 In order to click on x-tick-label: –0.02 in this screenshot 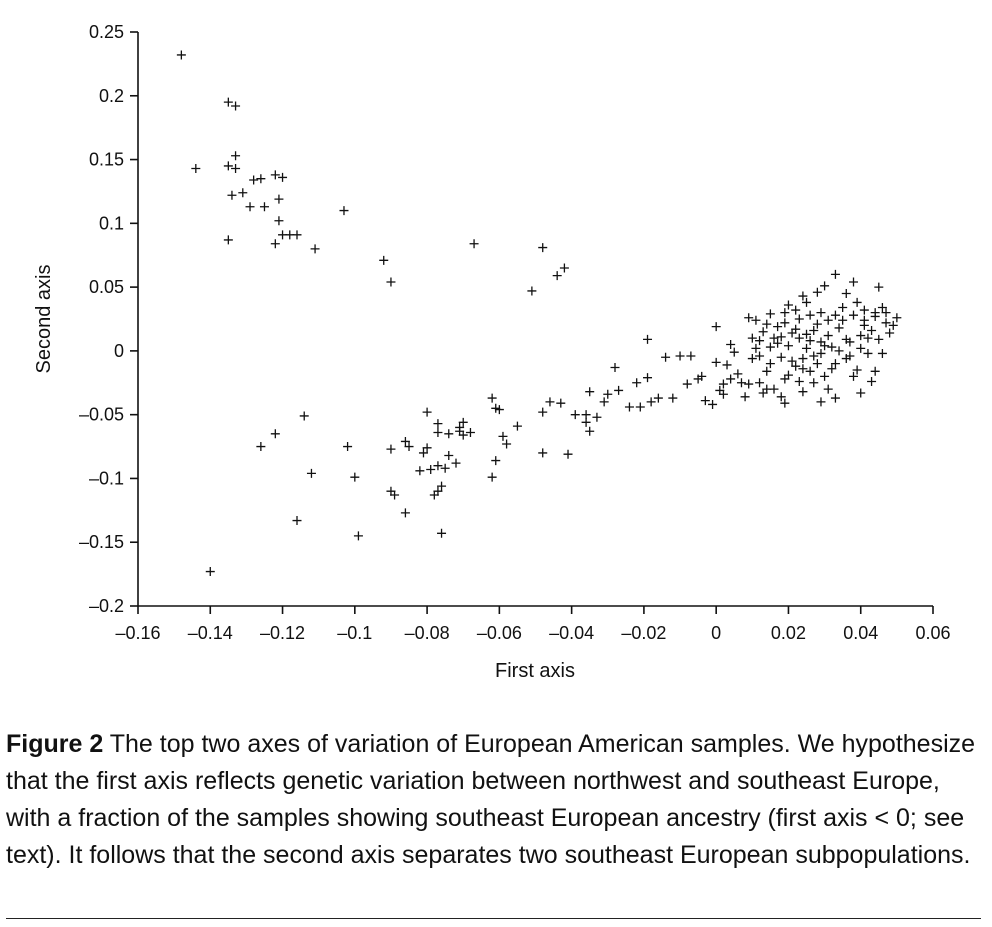, I will do `click(643, 633)`.